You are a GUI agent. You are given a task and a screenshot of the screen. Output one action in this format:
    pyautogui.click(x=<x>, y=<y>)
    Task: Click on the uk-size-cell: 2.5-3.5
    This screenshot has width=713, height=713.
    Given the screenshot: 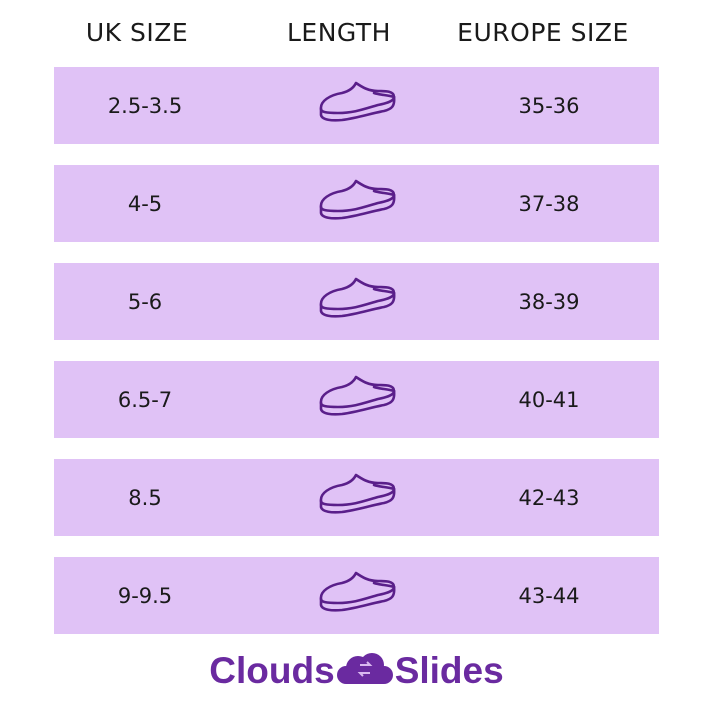 What is the action you would take?
    pyautogui.click(x=145, y=105)
    